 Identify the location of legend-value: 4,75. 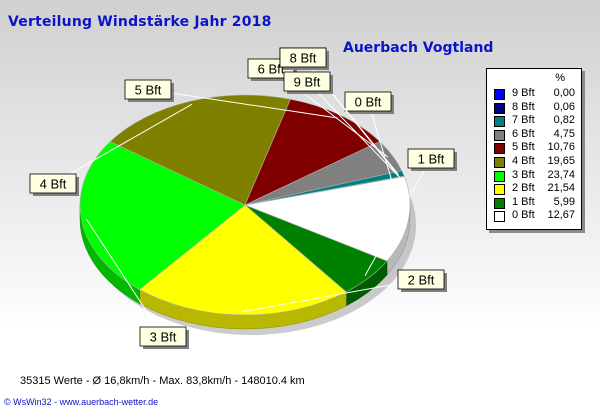
(564, 133).